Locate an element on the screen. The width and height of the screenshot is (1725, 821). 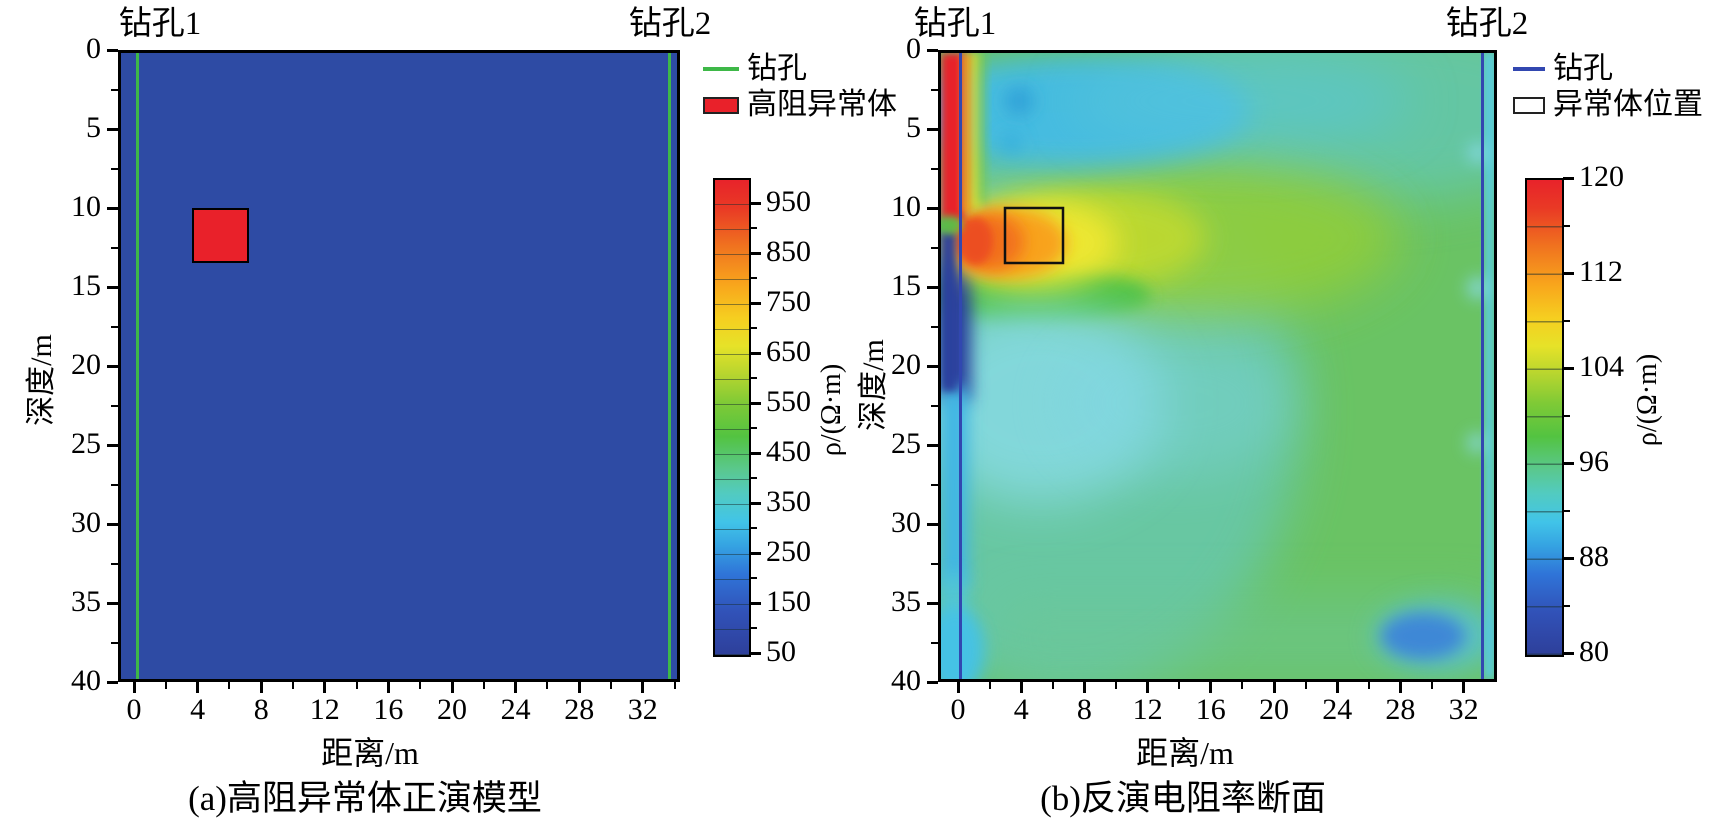
legend-label-anomaly: 高阻异常体 is located at coordinates (822, 104).